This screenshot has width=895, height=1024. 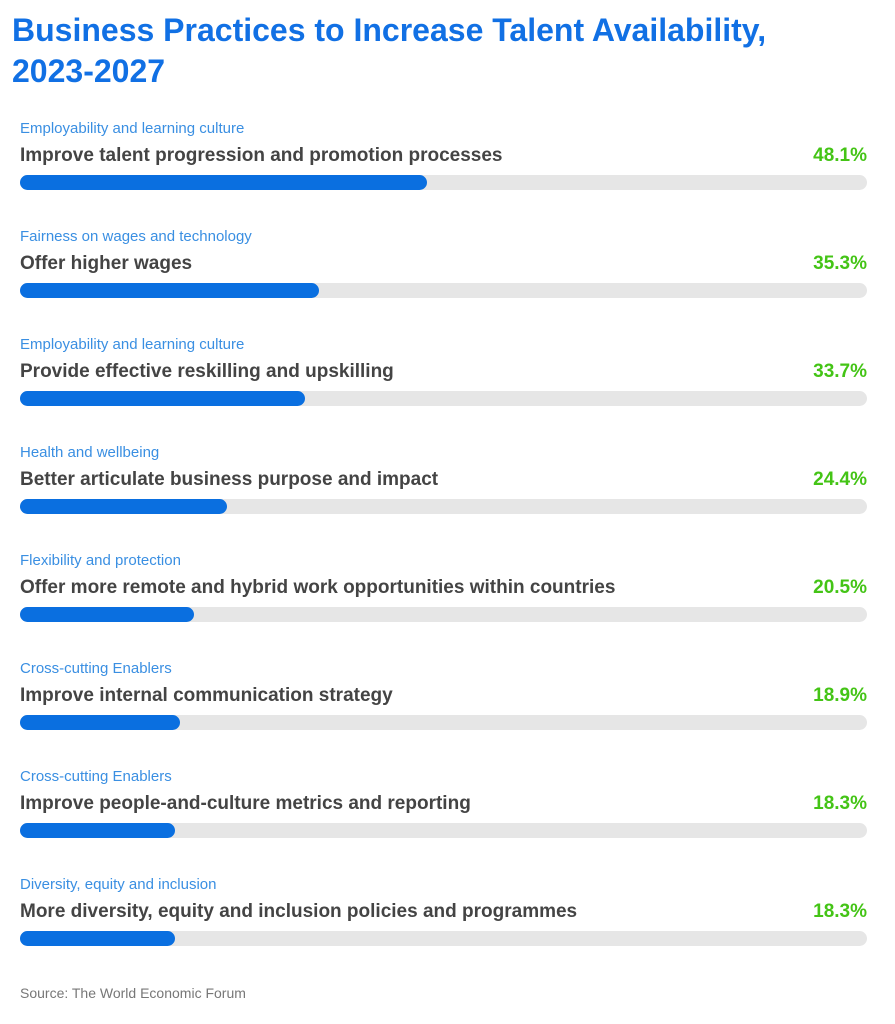 I want to click on value-label: 20.5%, so click(x=840, y=587).